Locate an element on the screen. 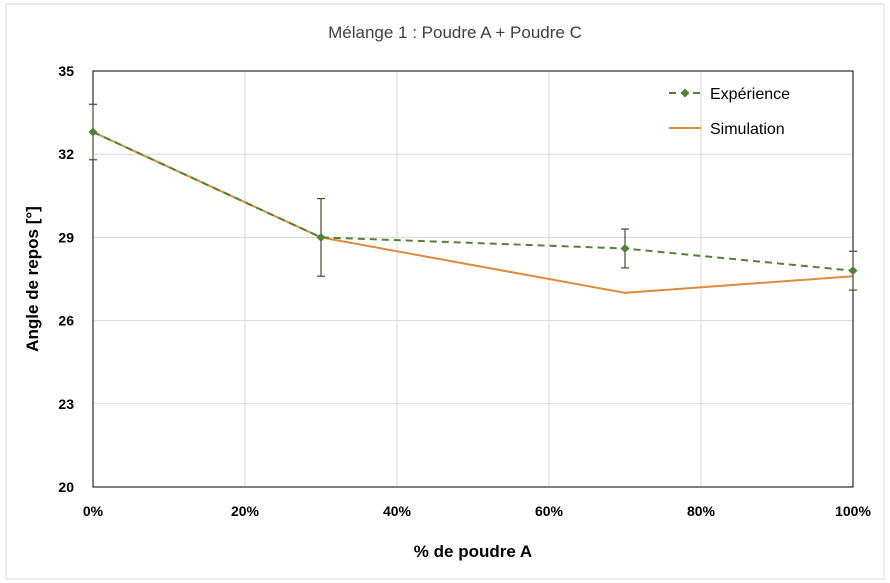  legend-item-experience: Expérience is located at coordinates (729, 94).